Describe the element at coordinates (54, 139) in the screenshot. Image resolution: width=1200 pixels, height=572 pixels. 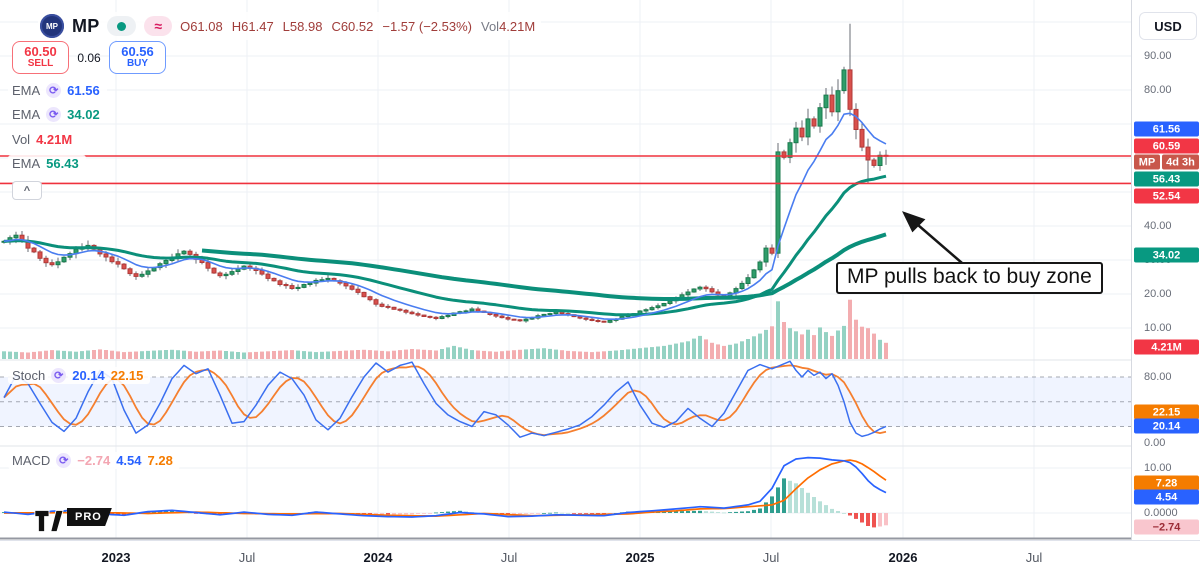
I see `volume-value: 4.21M` at that location.